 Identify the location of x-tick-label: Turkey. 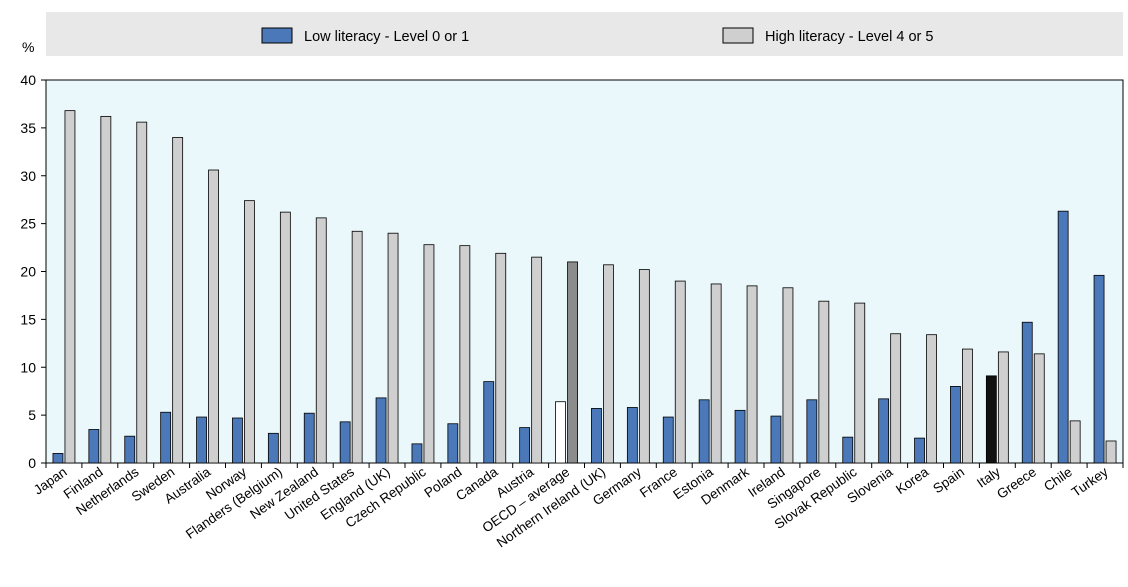
(1090, 482).